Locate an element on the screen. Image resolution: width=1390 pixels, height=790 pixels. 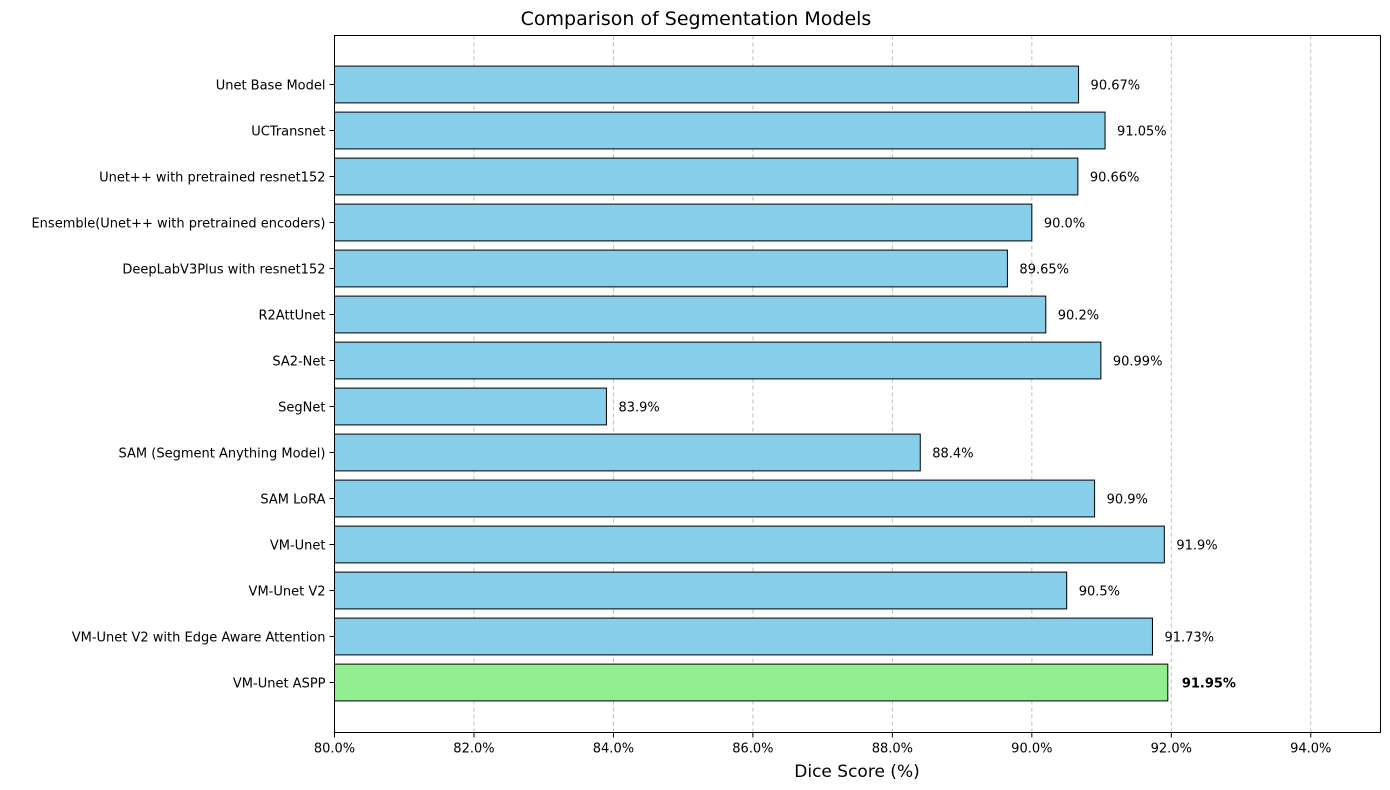
x-tick-label: 88.0% is located at coordinates (892, 749).